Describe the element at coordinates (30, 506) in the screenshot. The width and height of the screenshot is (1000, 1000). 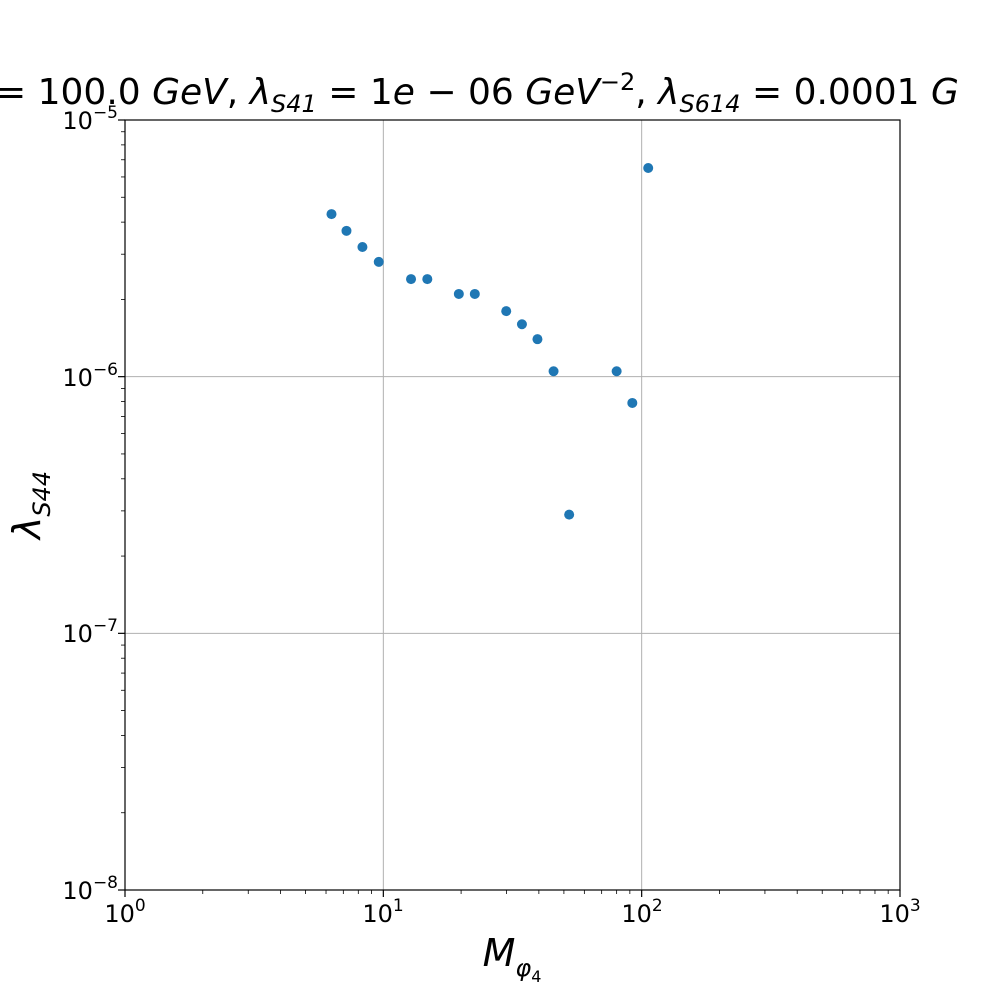
I see `y-axis-label: λS44` at that location.